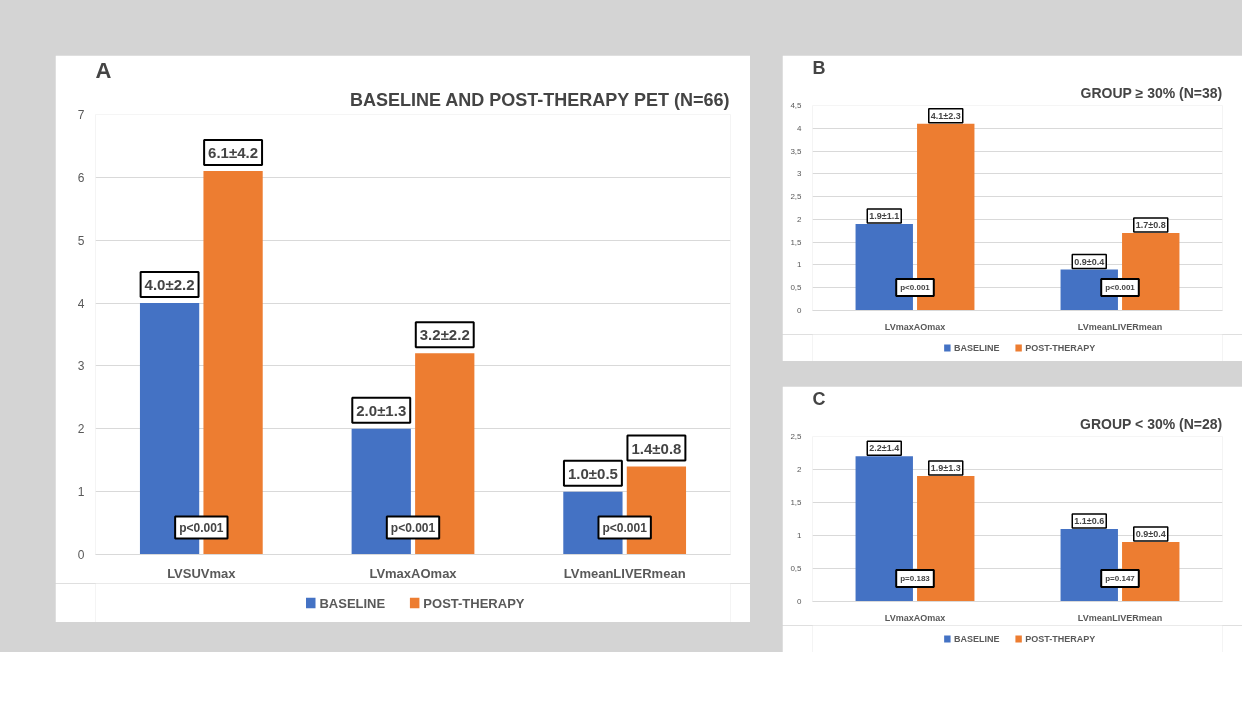  I want to click on text: A, so click(103, 70).